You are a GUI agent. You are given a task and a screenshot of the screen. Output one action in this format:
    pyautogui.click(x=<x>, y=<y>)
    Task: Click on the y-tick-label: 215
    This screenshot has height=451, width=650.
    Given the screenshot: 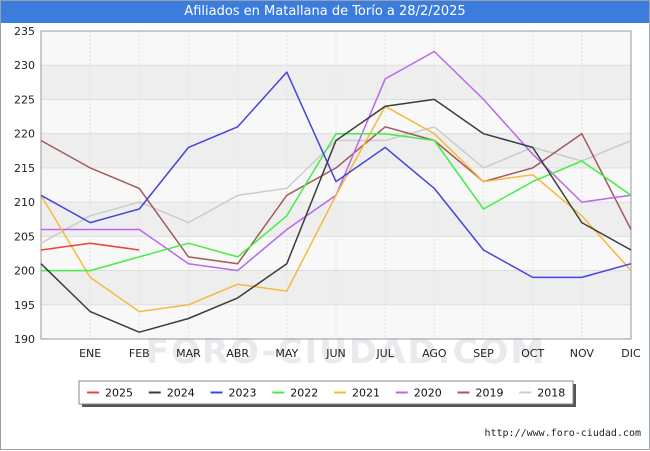 What is the action you would take?
    pyautogui.click(x=24, y=168)
    